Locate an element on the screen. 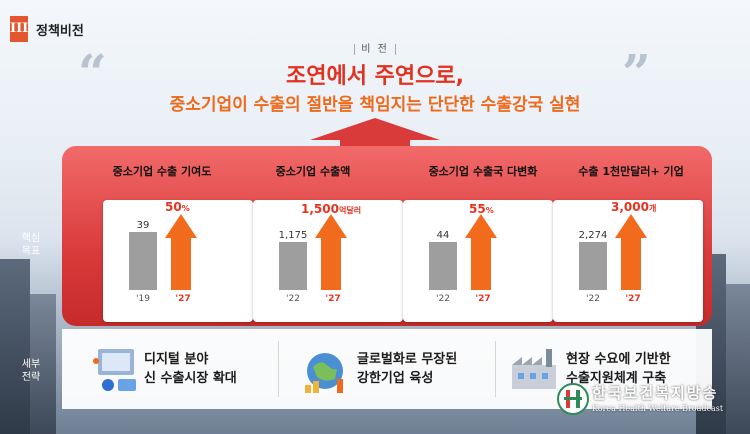 This screenshot has width=750, height=434. goal-title: 중소기업 수출액 is located at coordinates (313, 171).